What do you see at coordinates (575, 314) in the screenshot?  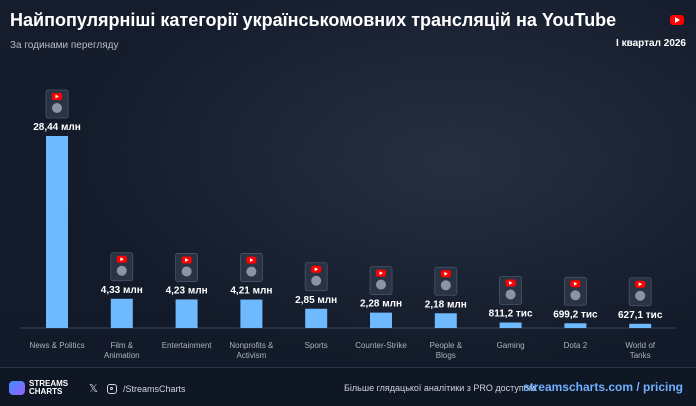 I see `value-label: 699,2 тис` at bounding box center [575, 314].